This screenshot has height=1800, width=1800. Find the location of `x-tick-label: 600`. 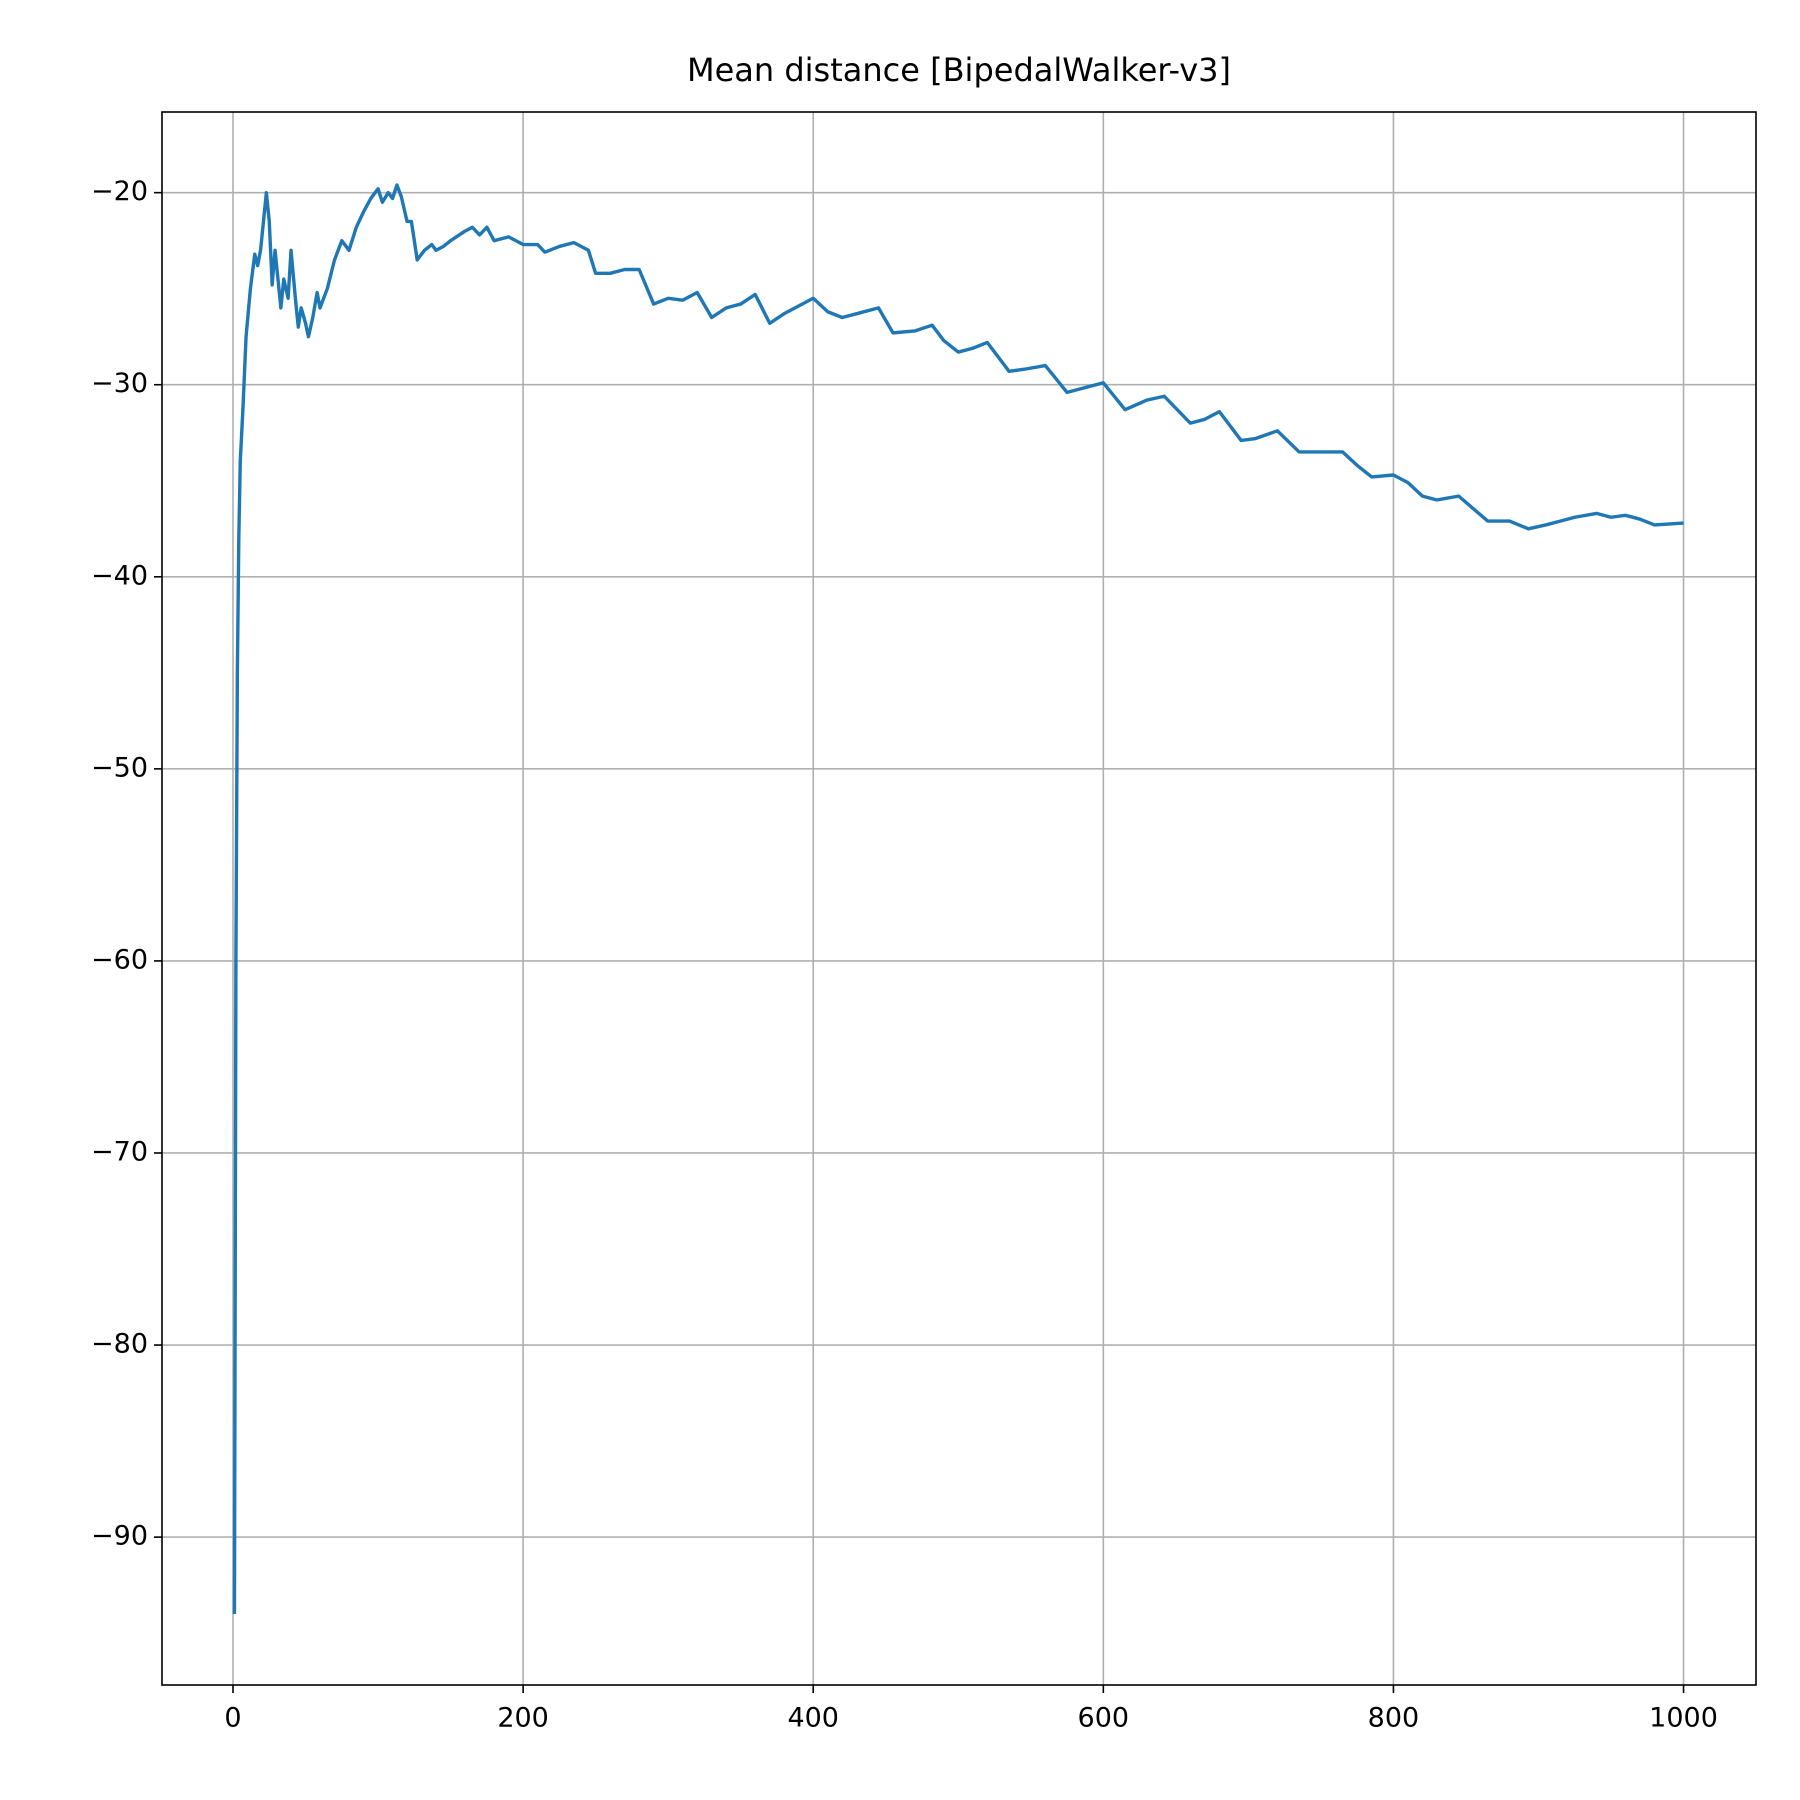

x-tick-label: 600 is located at coordinates (1104, 1718).